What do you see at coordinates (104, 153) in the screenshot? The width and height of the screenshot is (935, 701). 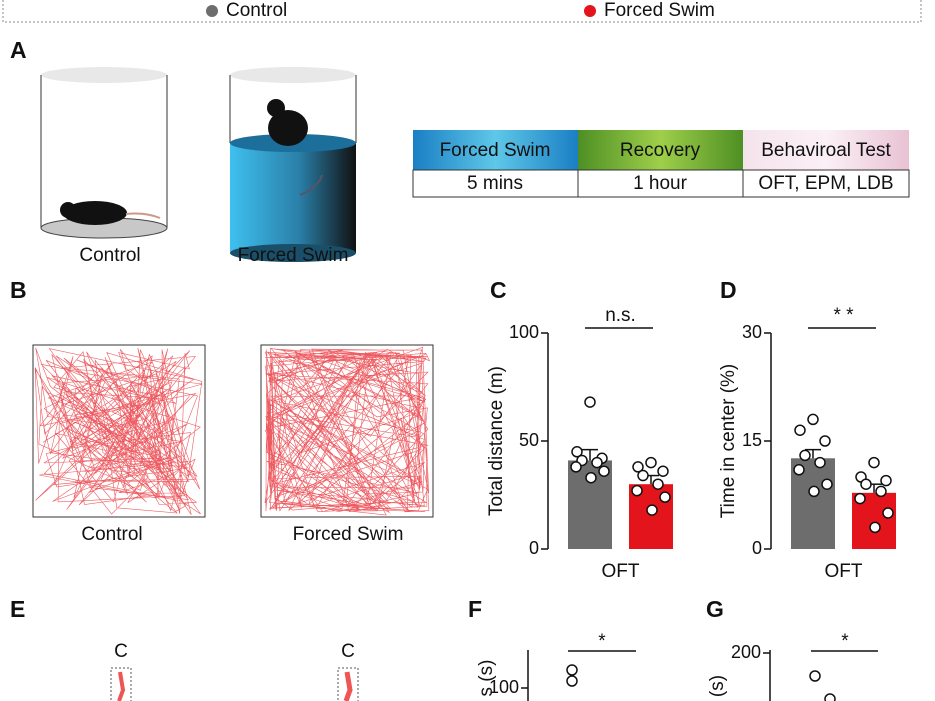 I see `cylinder-control` at bounding box center [104, 153].